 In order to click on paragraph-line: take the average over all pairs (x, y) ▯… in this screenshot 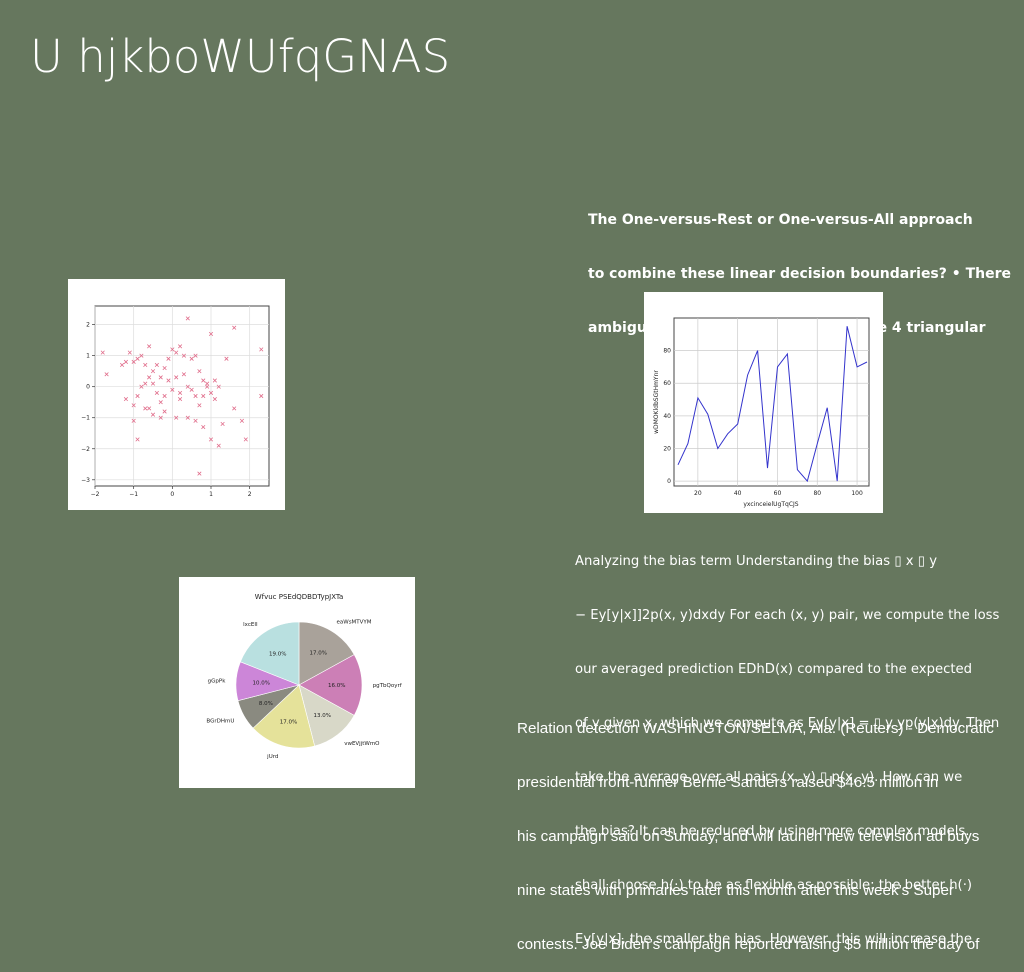, I will do `click(769, 777)`.